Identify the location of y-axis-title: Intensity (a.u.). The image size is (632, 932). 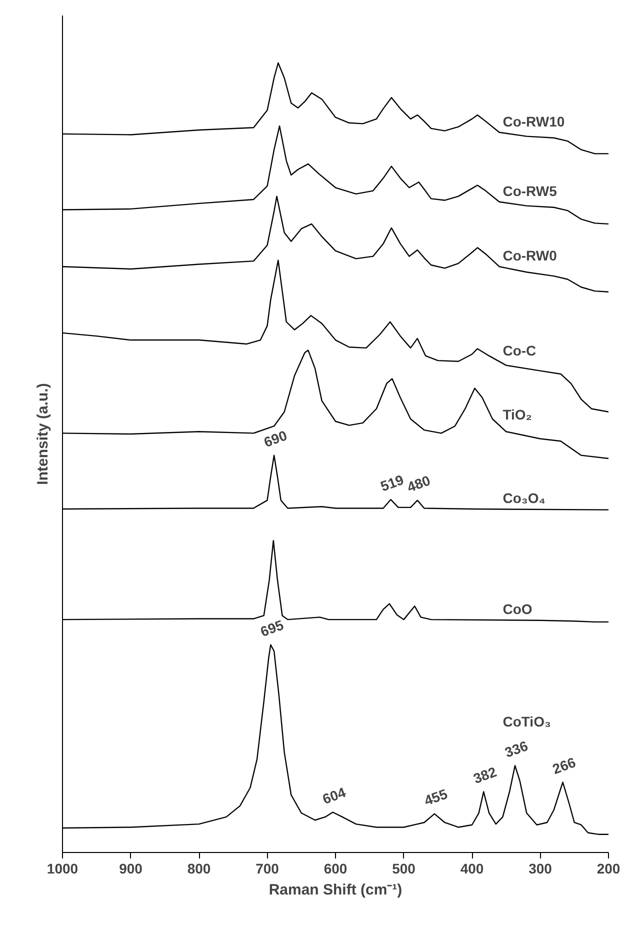
(43, 434).